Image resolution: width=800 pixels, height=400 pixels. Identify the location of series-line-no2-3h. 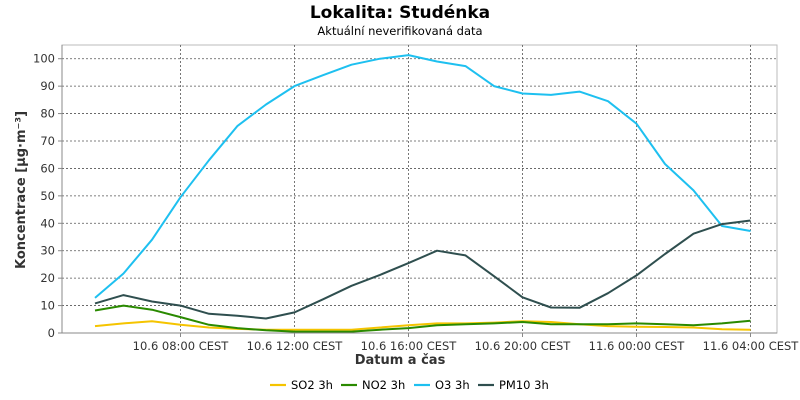
(422, 318).